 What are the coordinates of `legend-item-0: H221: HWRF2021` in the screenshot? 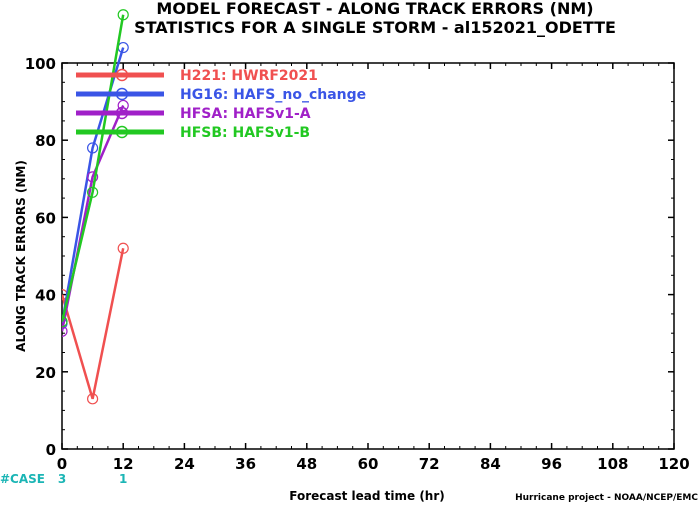 It's located at (197, 76).